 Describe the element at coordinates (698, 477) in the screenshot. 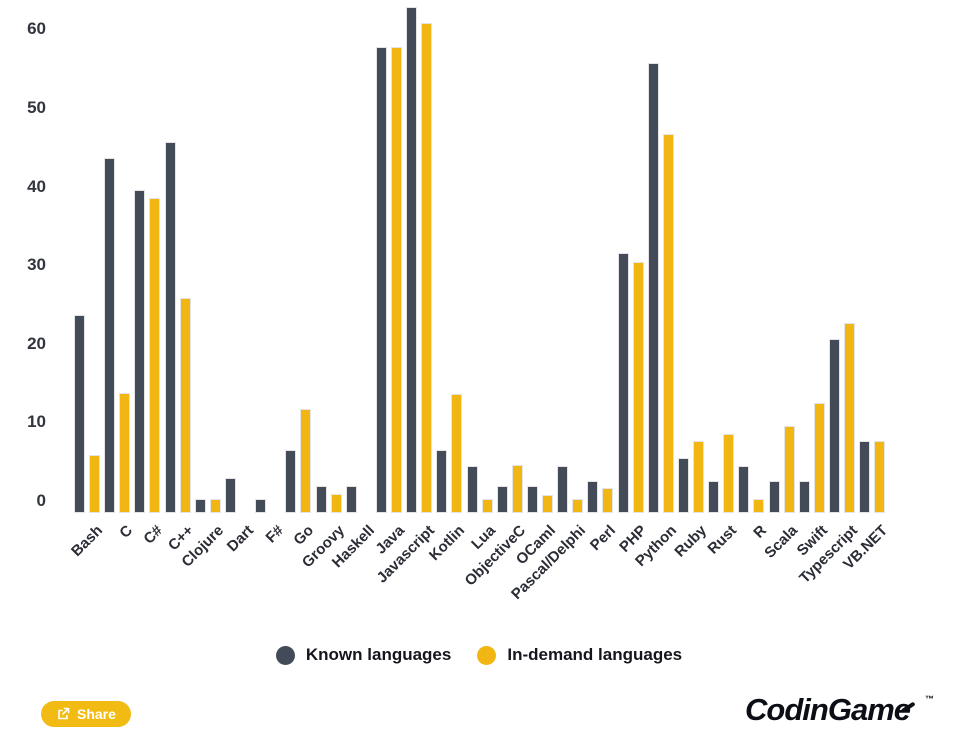

I see `bar-indemand-ruby` at that location.